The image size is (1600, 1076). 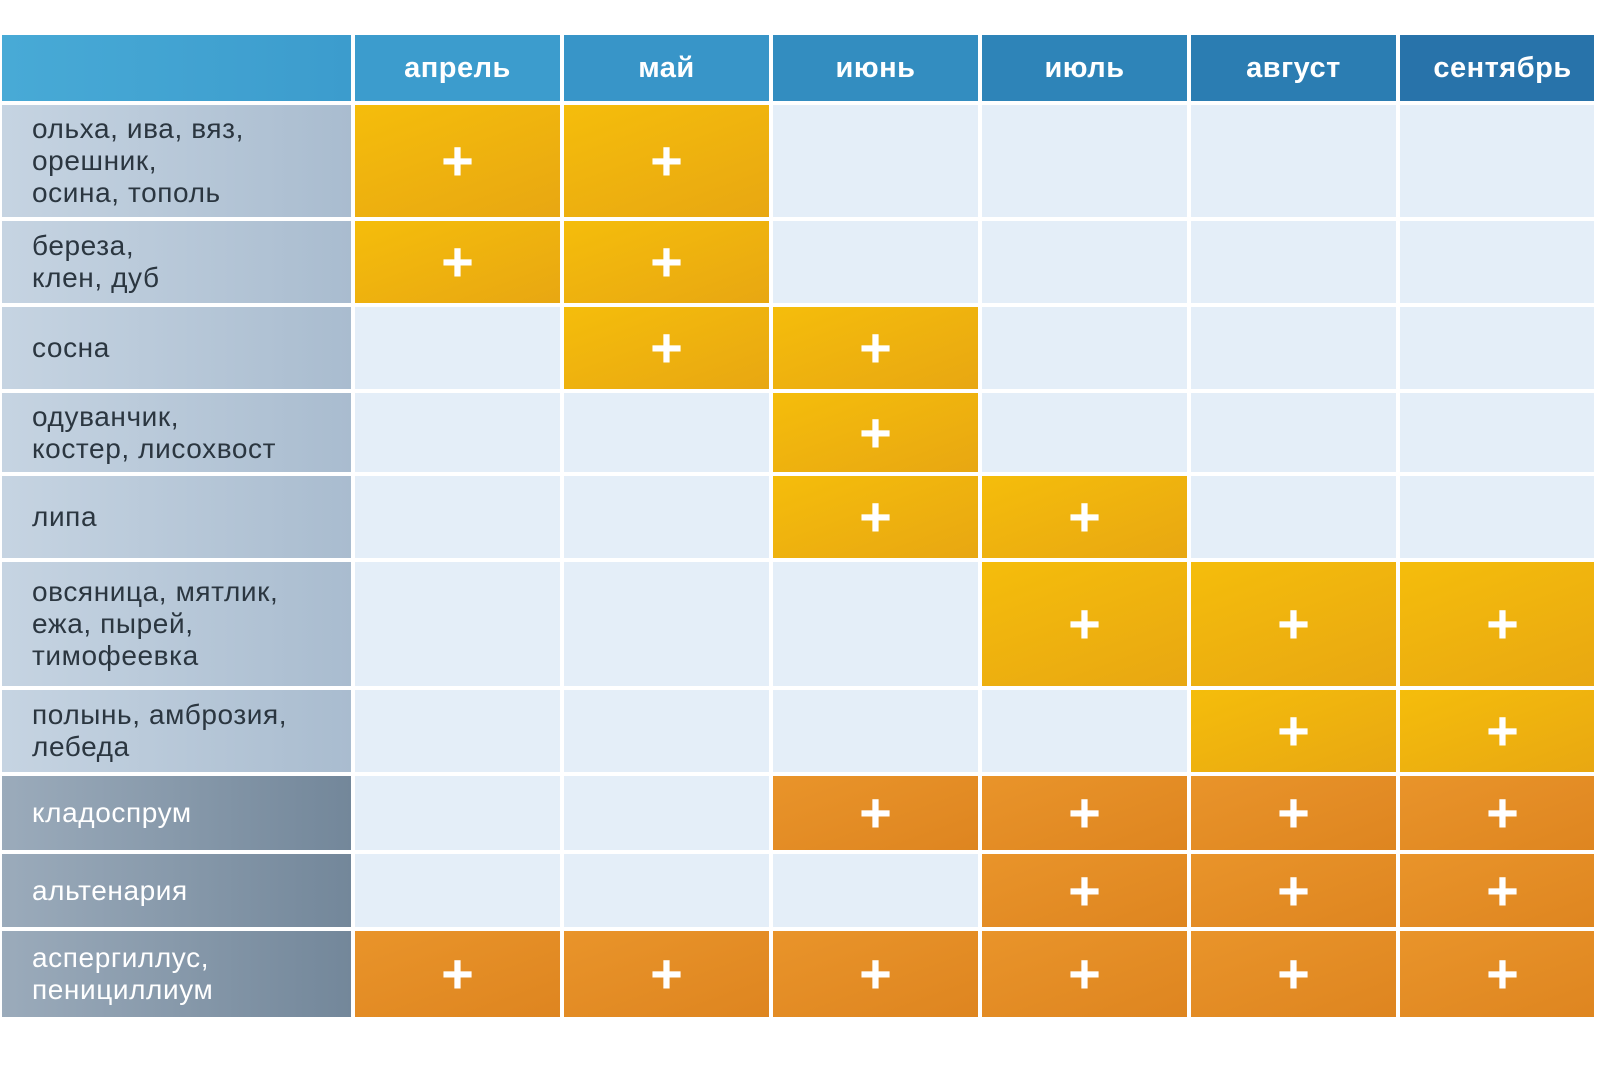 I want to click on allergen-label: липа, so click(x=176, y=517).